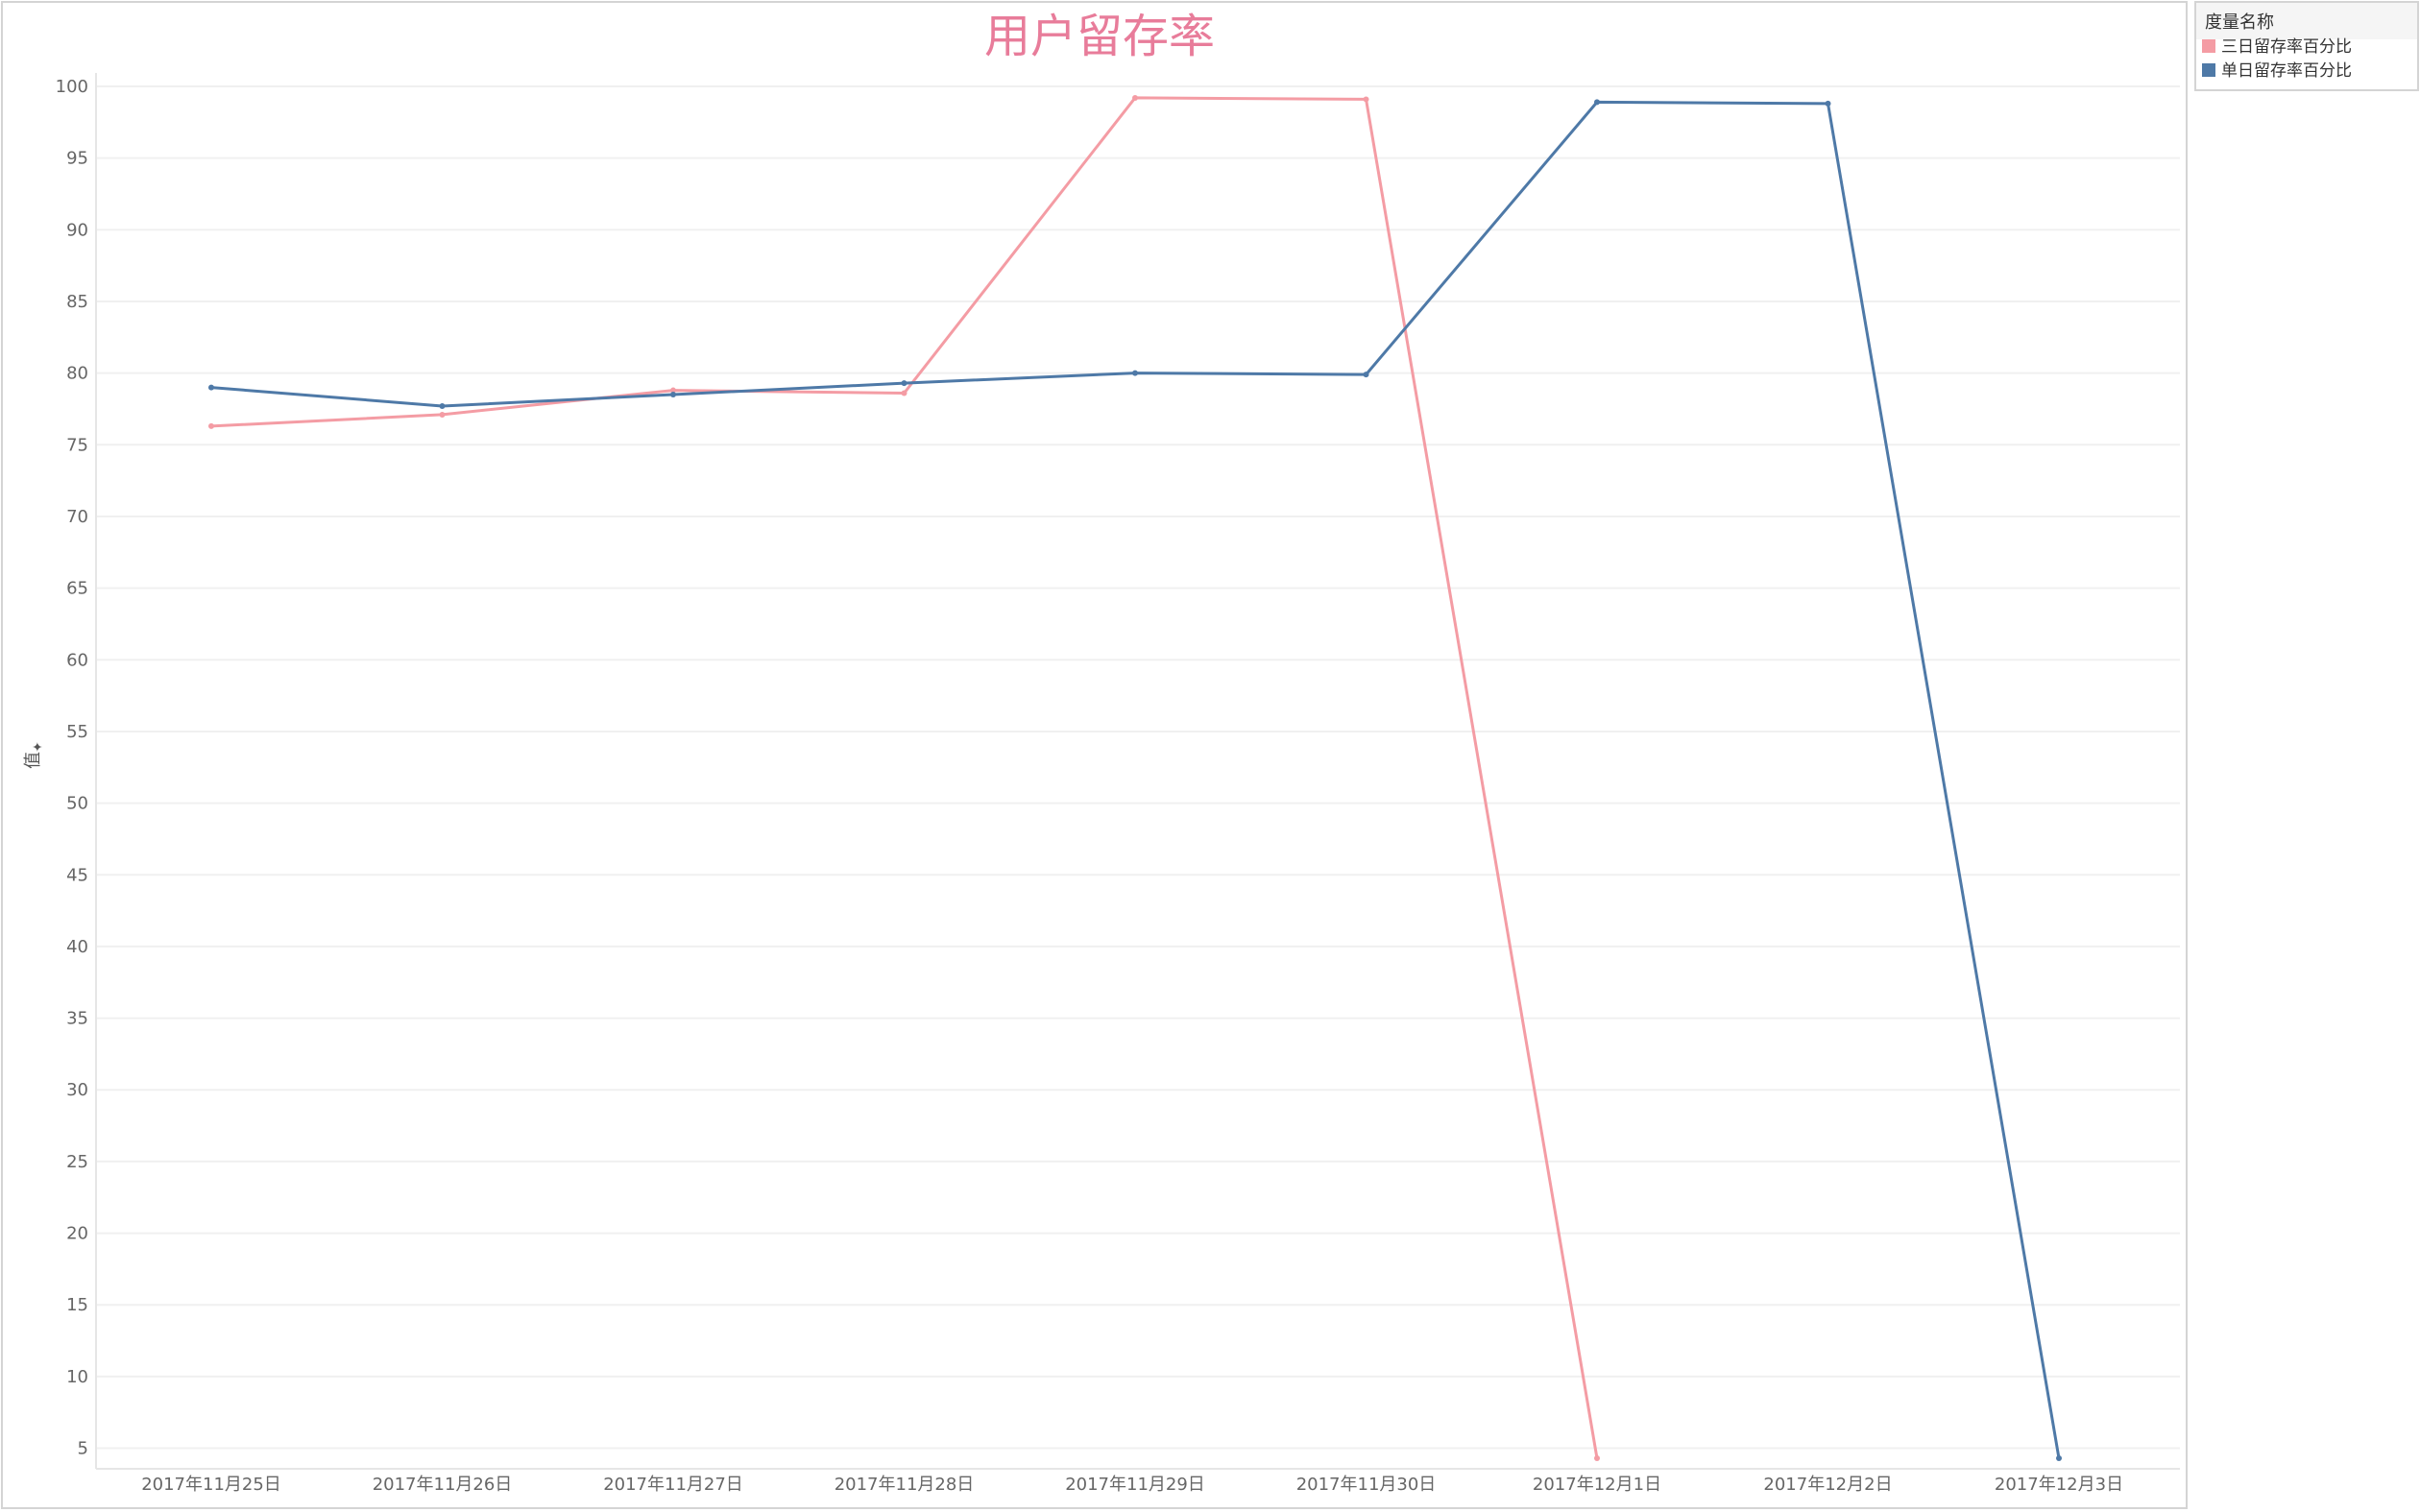  What do you see at coordinates (443, 1485) in the screenshot?
I see `x-tick-label-1: 2017年11月26日` at bounding box center [443, 1485].